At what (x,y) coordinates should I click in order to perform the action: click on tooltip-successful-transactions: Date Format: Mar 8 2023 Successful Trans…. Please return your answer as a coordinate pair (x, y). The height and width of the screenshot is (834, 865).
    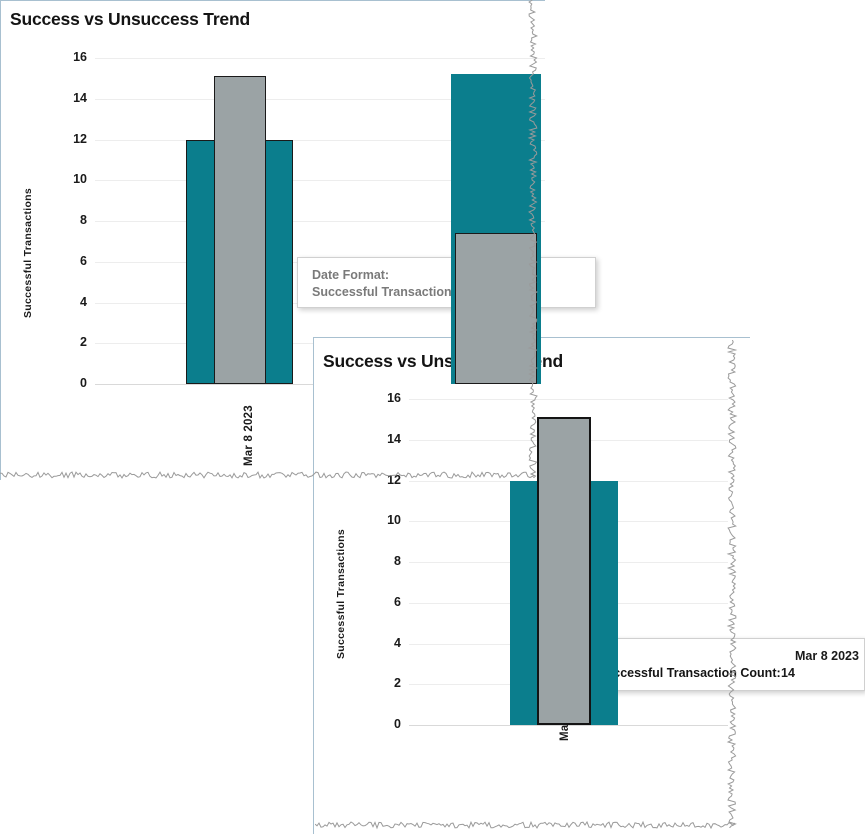
    Looking at the image, I should click on (446, 282).